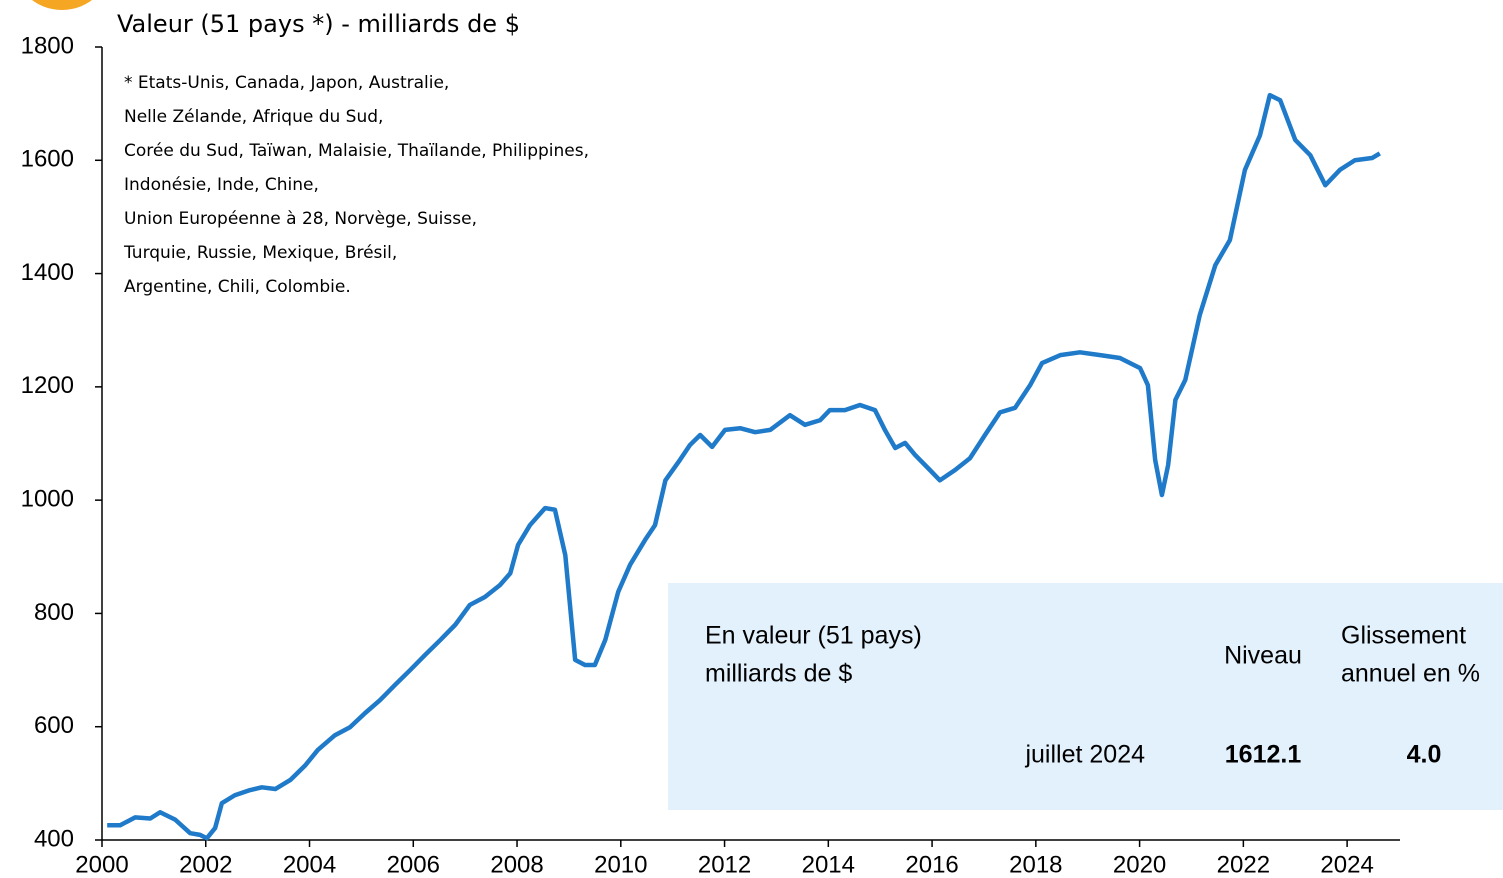 The height and width of the screenshot is (878, 1503). Describe the element at coordinates (1410, 674) in the screenshot. I see `table-header: annuel en %` at that location.